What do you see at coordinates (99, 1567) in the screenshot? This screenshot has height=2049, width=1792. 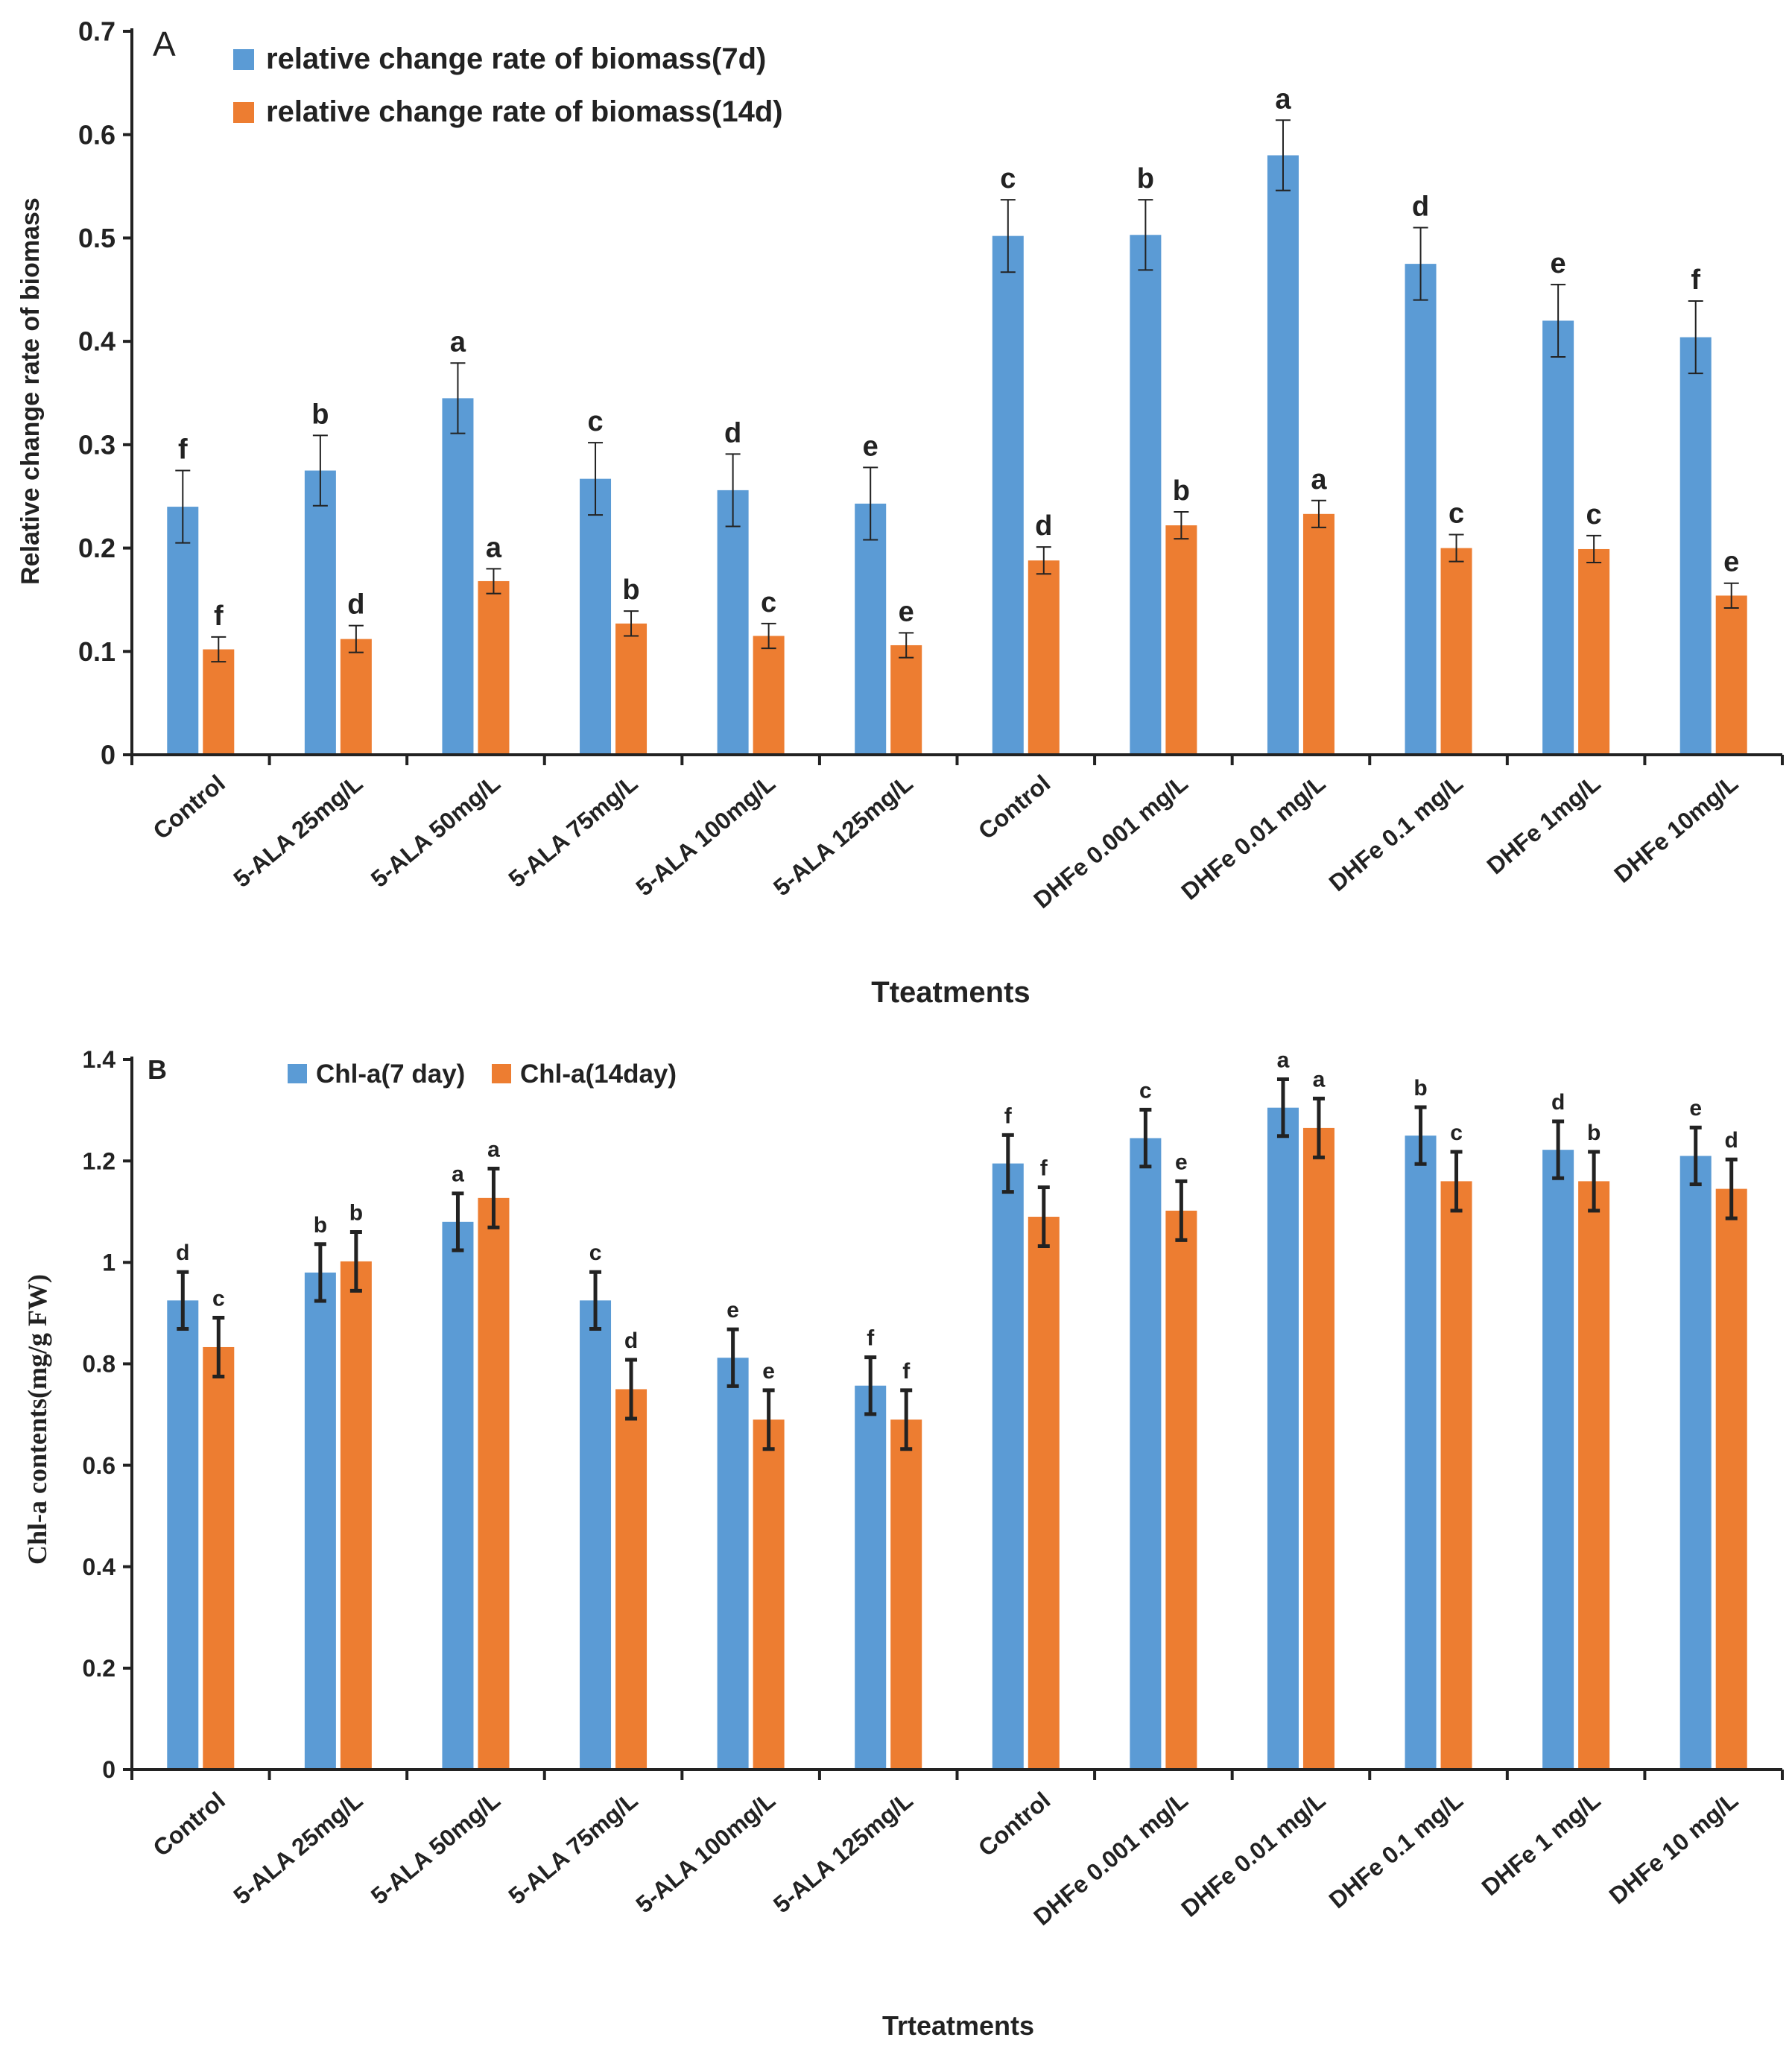 I see `panel-b-ytick-label-2: 0.4` at bounding box center [99, 1567].